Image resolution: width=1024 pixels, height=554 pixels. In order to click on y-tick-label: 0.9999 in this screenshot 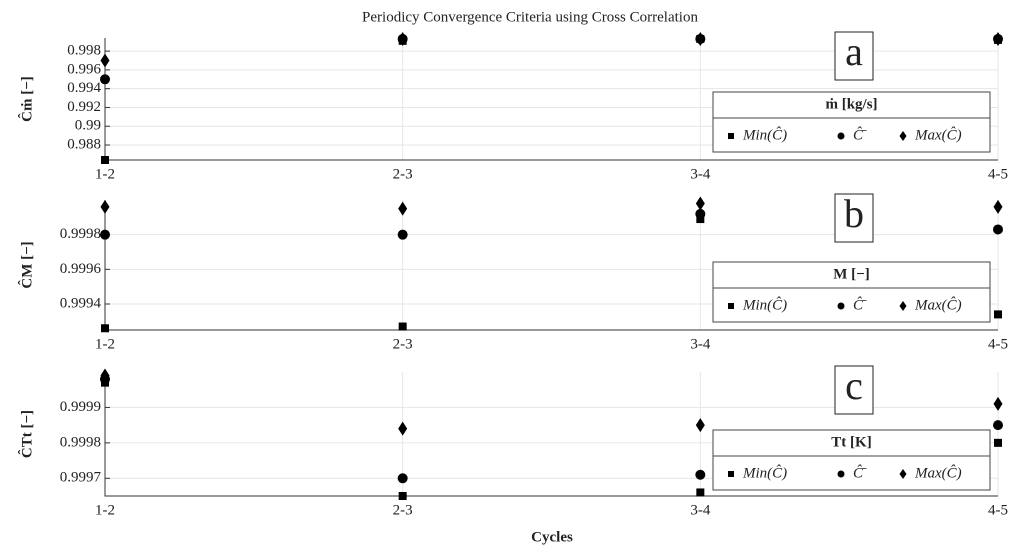, I will do `click(80, 407)`.